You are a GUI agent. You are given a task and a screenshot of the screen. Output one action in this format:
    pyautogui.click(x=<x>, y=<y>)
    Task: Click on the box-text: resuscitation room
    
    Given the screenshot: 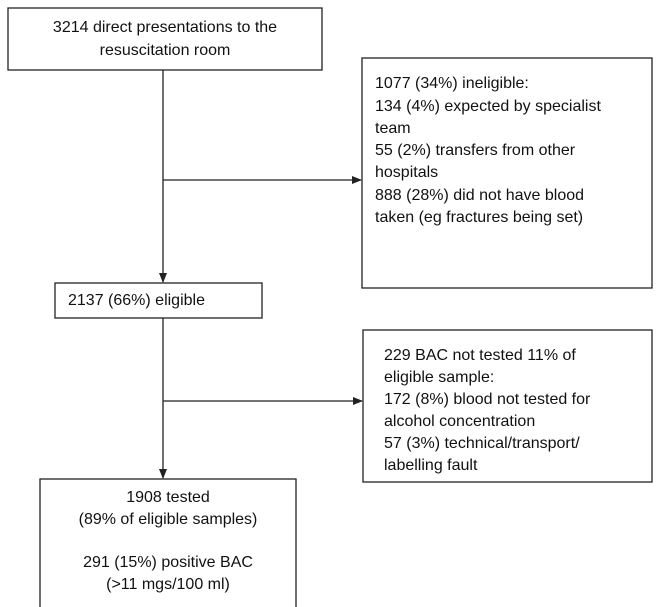 What is the action you would take?
    pyautogui.click(x=165, y=50)
    